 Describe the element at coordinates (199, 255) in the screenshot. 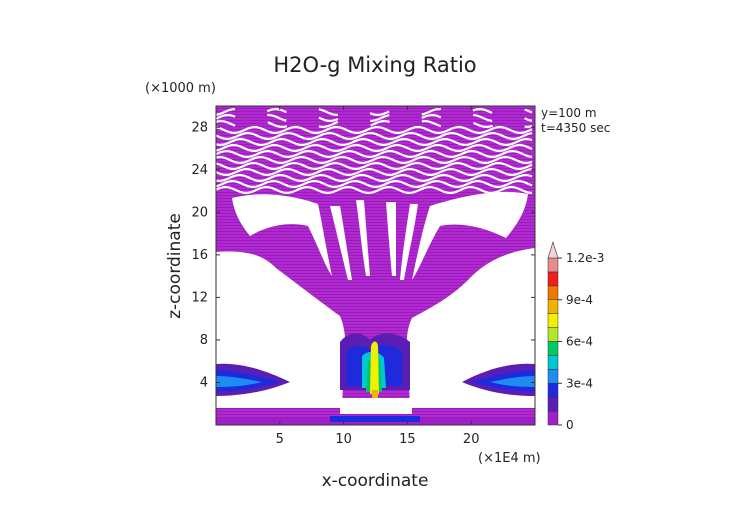

I see `y-tick-label: 16` at that location.